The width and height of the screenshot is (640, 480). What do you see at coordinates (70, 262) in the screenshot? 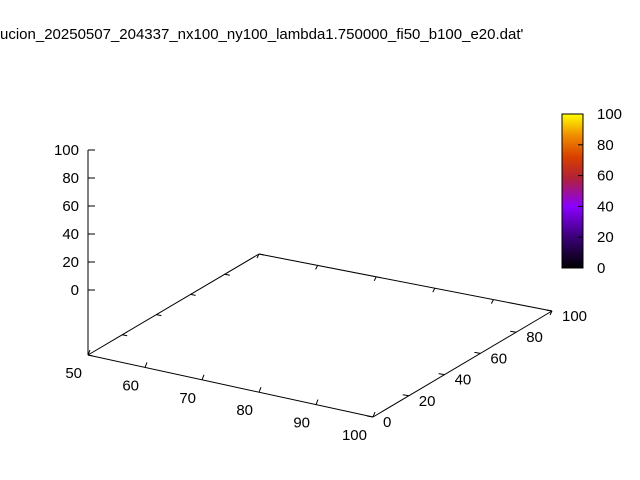
I see `z-tick-label: 20` at bounding box center [70, 262].